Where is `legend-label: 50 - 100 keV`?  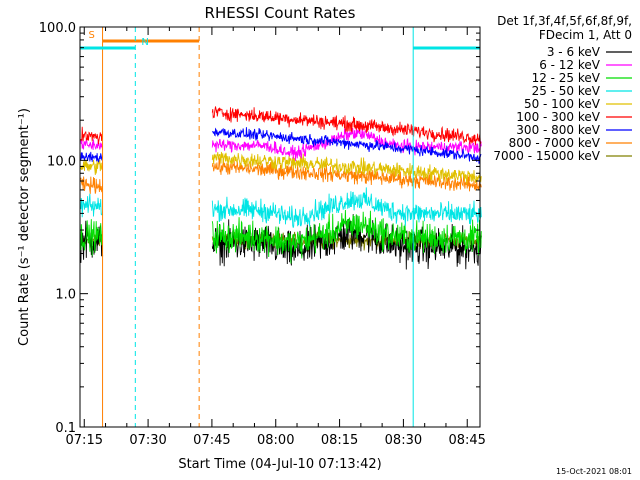 legend-label: 50 - 100 keV is located at coordinates (562, 104).